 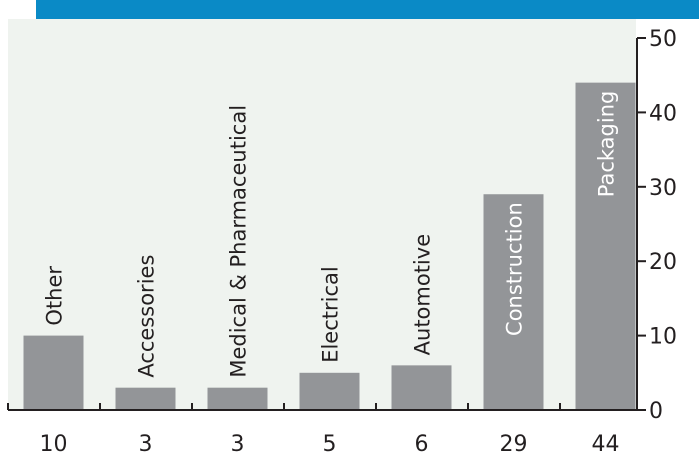 I want to click on y-tick-label: 0, so click(x=656, y=411).